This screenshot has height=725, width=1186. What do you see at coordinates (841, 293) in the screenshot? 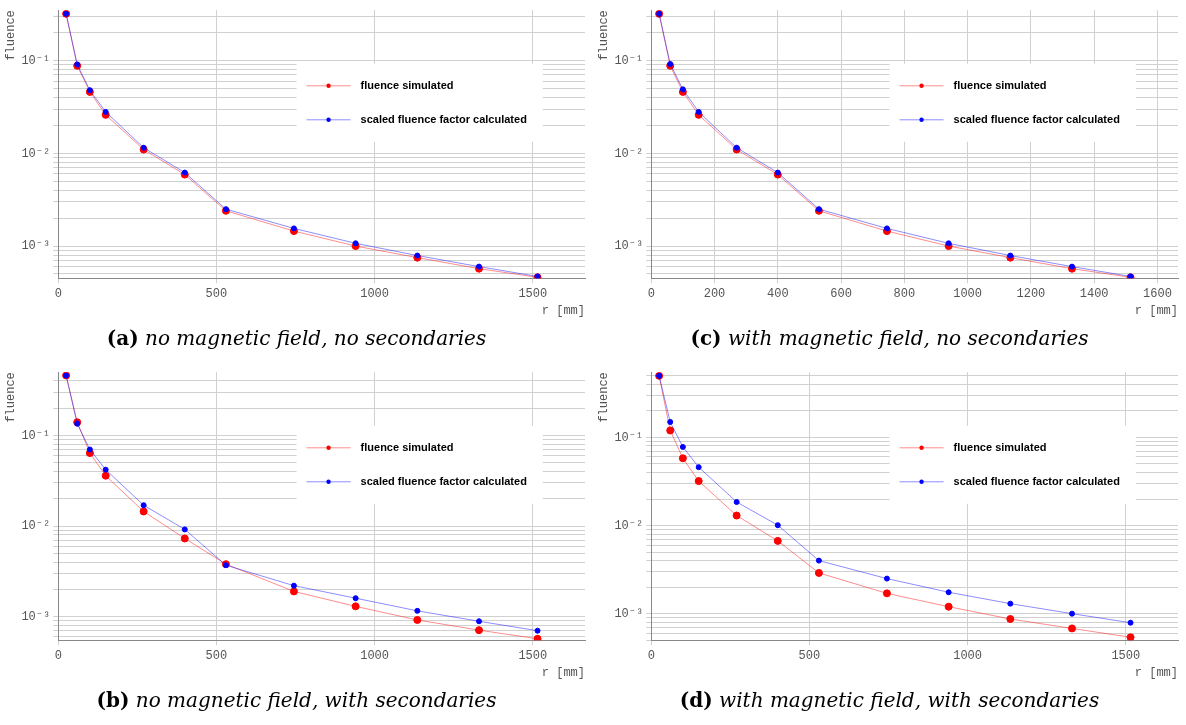
I see `x-tick-label: 600` at bounding box center [841, 293].